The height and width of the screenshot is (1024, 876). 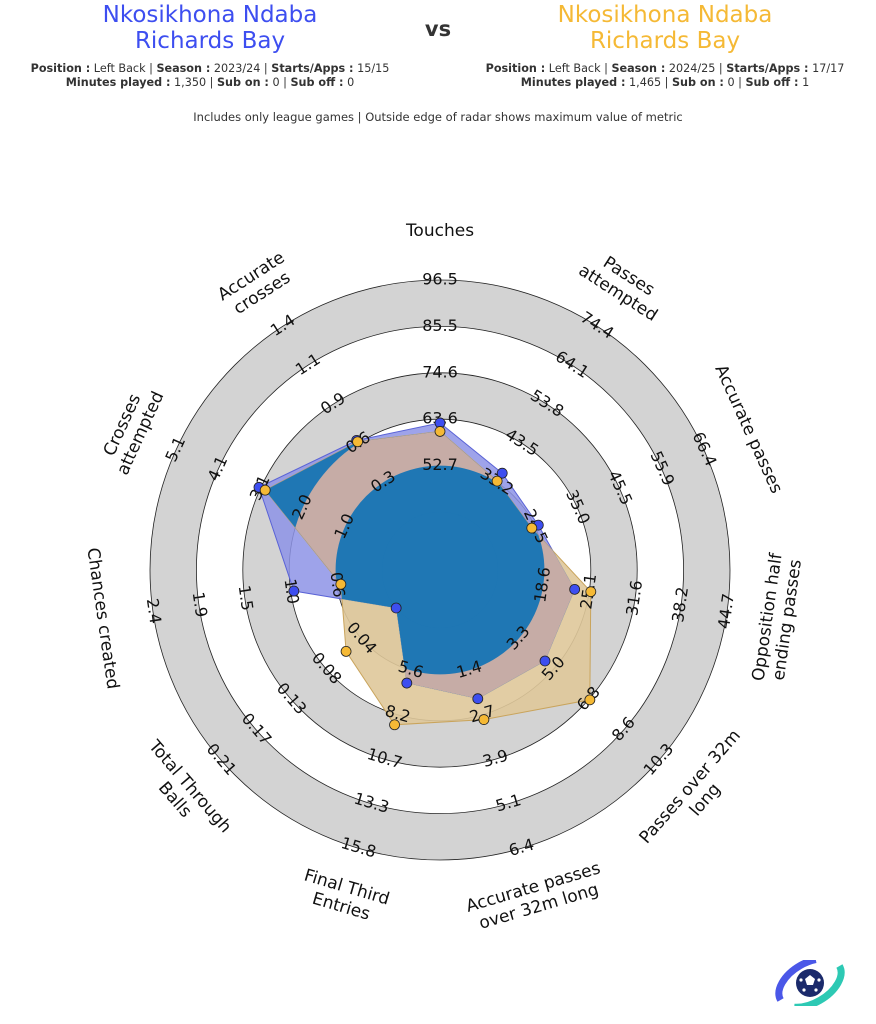 I want to click on center-disc, so click(x=440, y=570).